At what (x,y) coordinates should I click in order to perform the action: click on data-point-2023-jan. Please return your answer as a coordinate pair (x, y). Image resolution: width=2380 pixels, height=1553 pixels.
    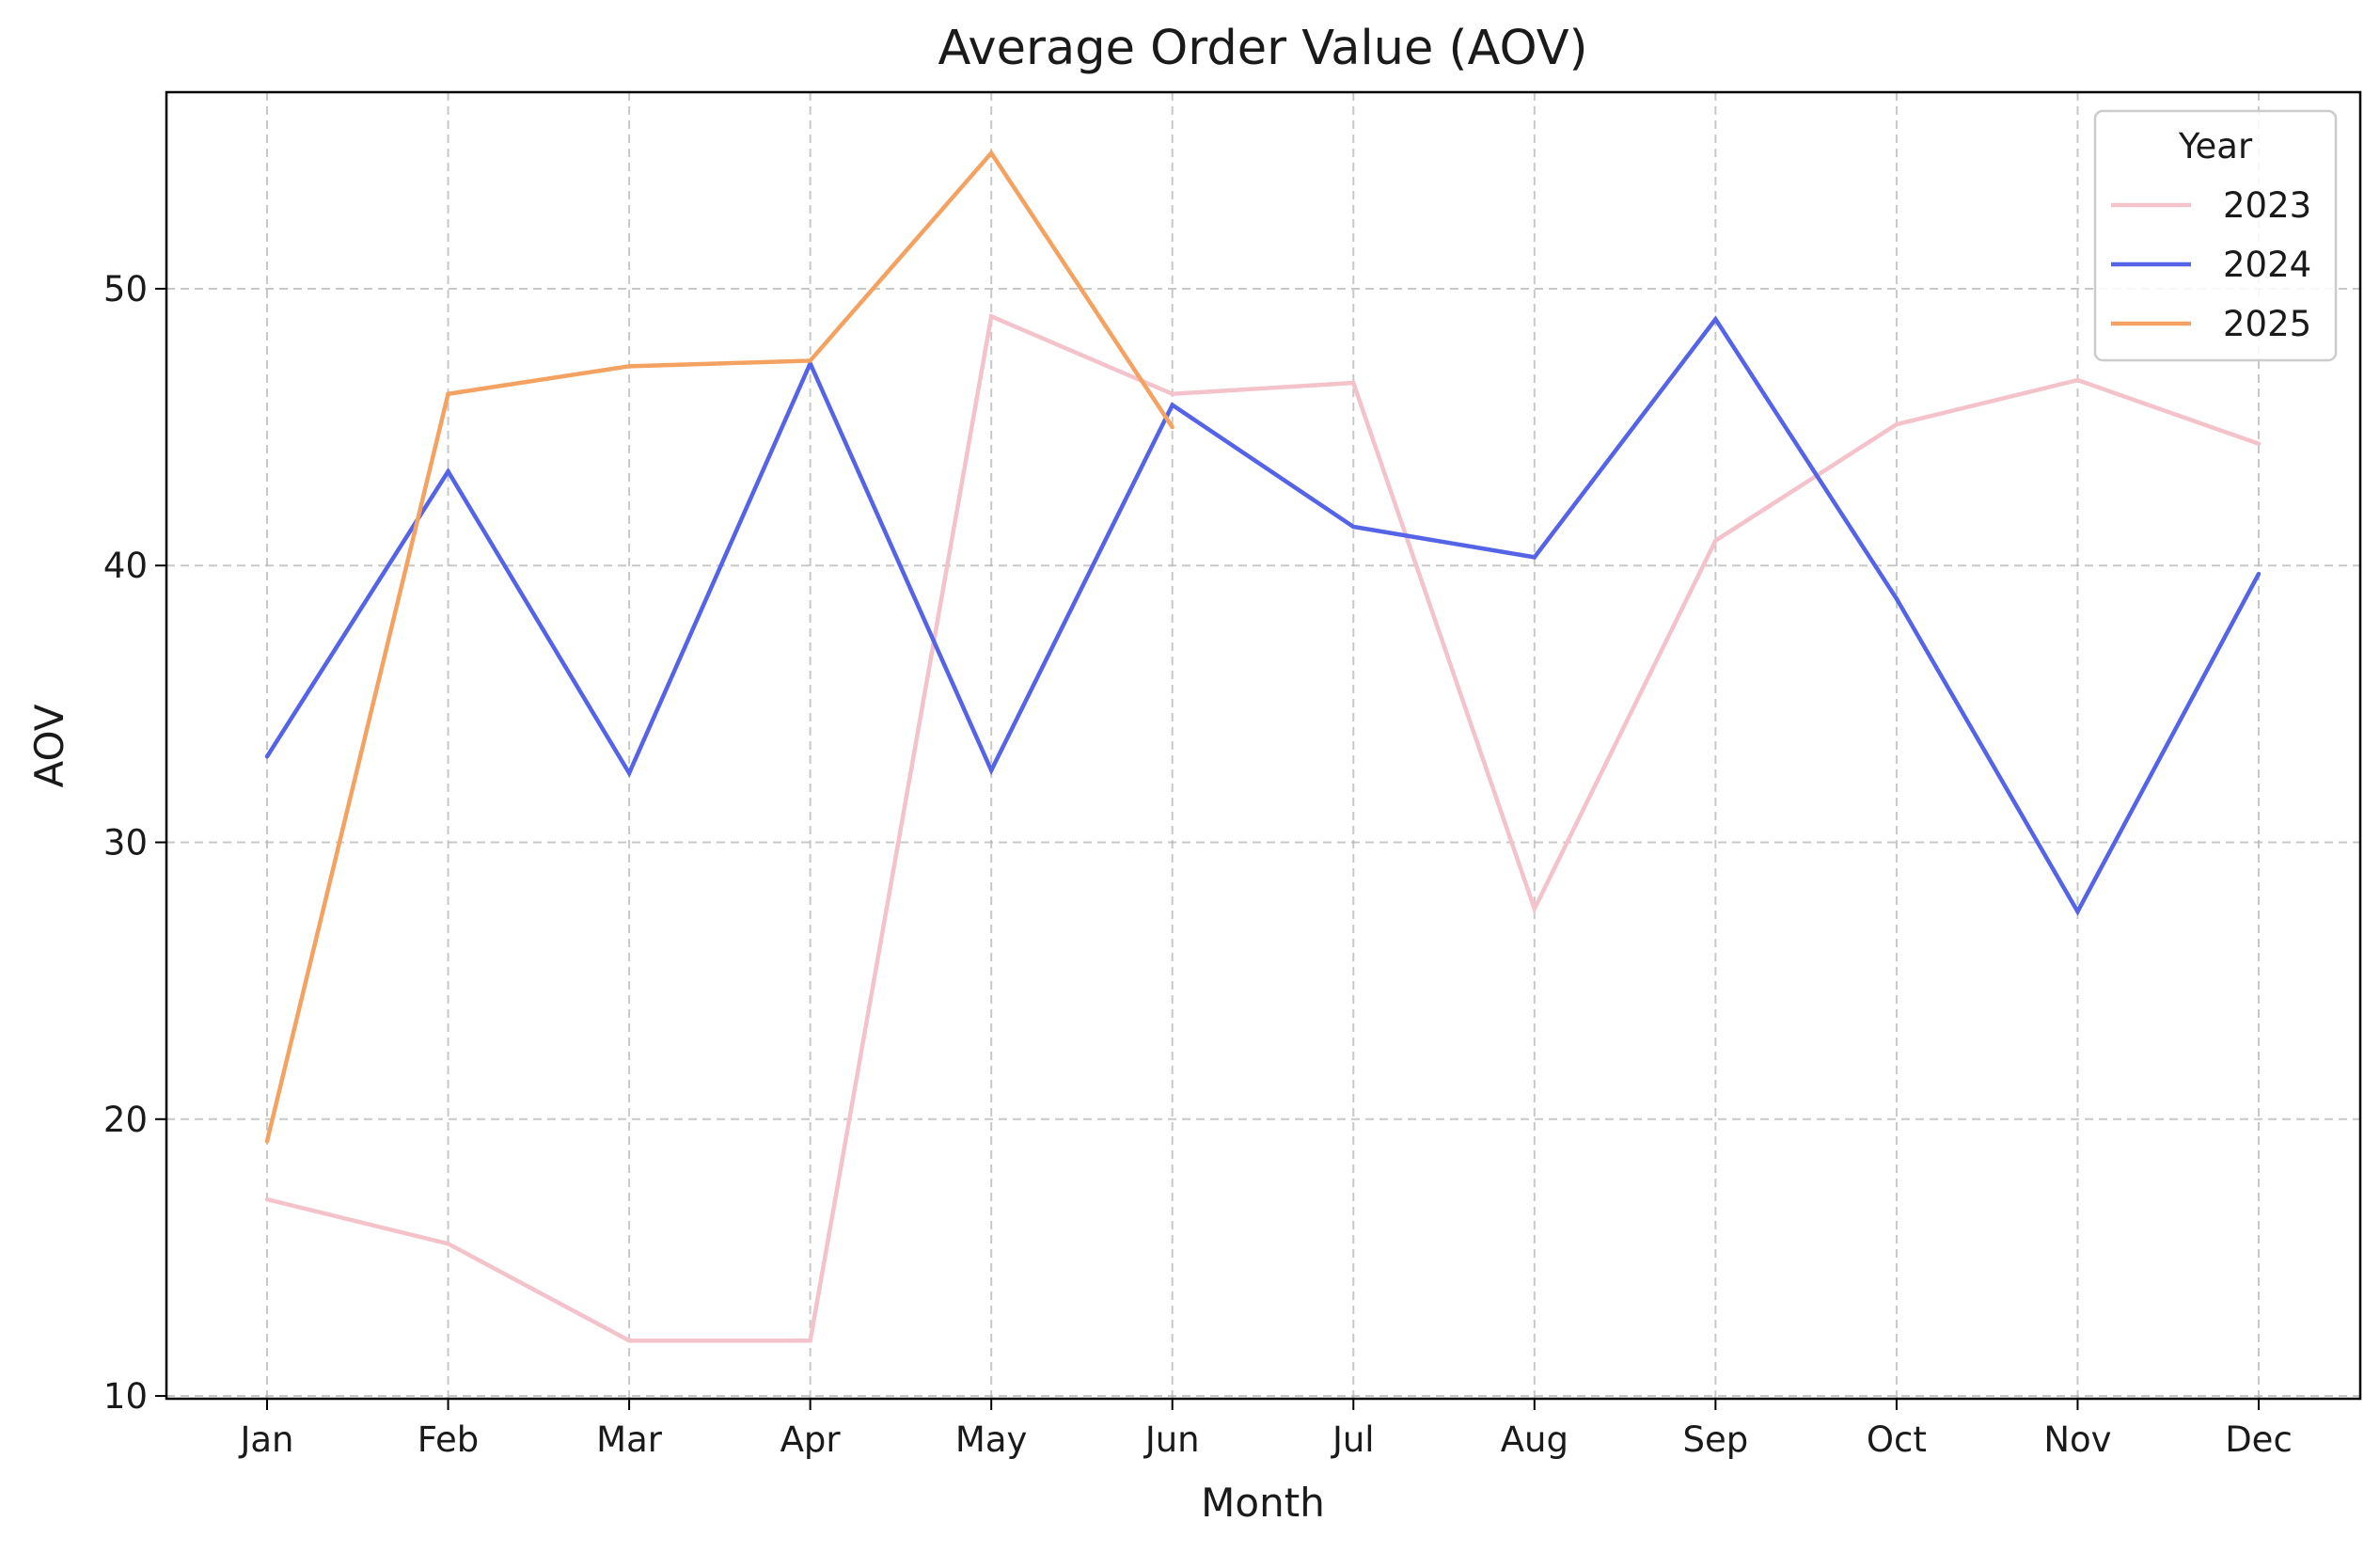
    Looking at the image, I should click on (267, 1199).